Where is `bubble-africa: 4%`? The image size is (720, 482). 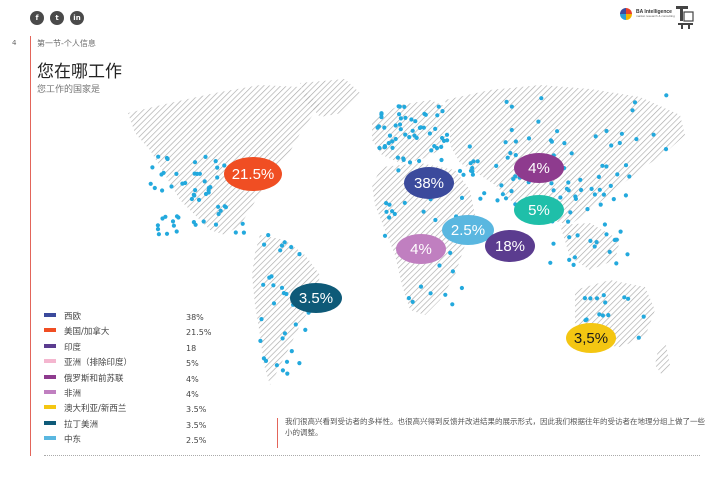 bubble-africa: 4% is located at coordinates (421, 249).